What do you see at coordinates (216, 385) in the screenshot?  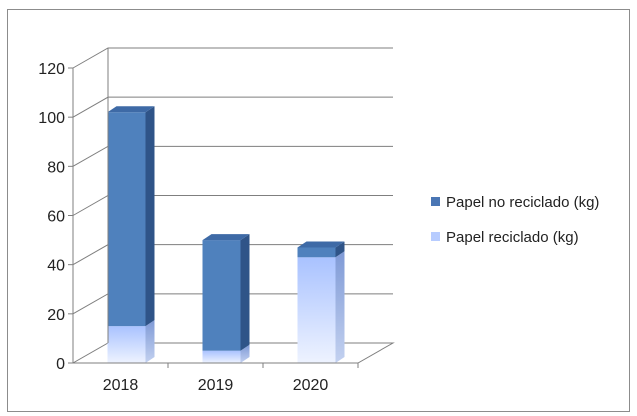 I see `x-tick-label: 2019` at bounding box center [216, 385].